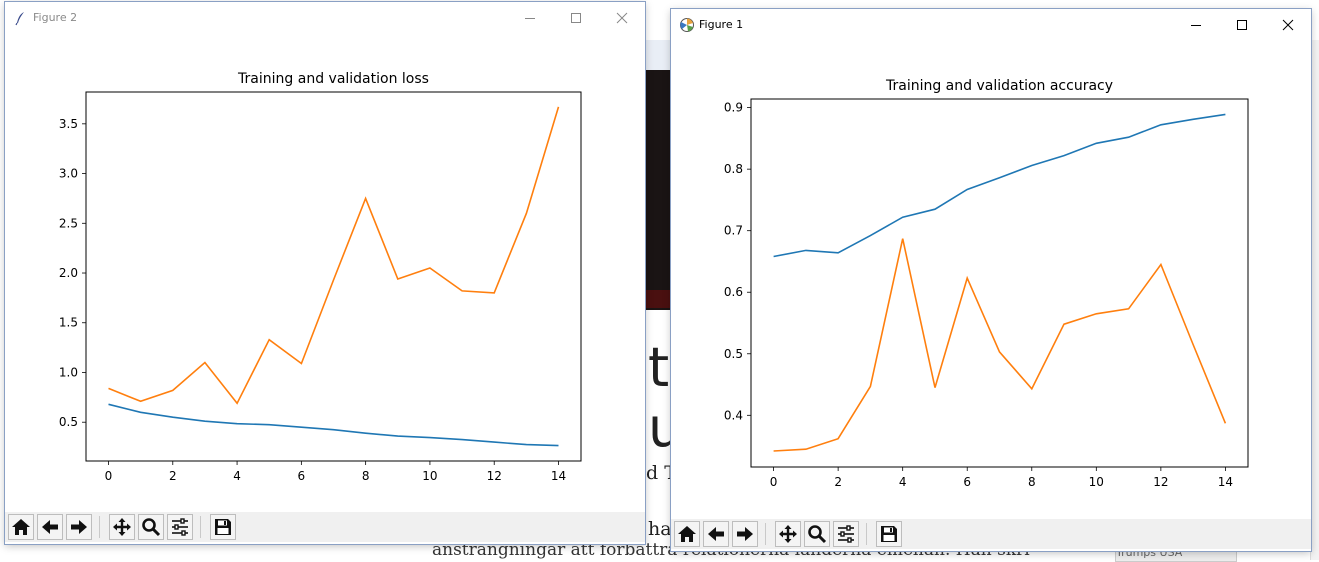  I want to click on loss-x-tick-label: 10, so click(429, 476).